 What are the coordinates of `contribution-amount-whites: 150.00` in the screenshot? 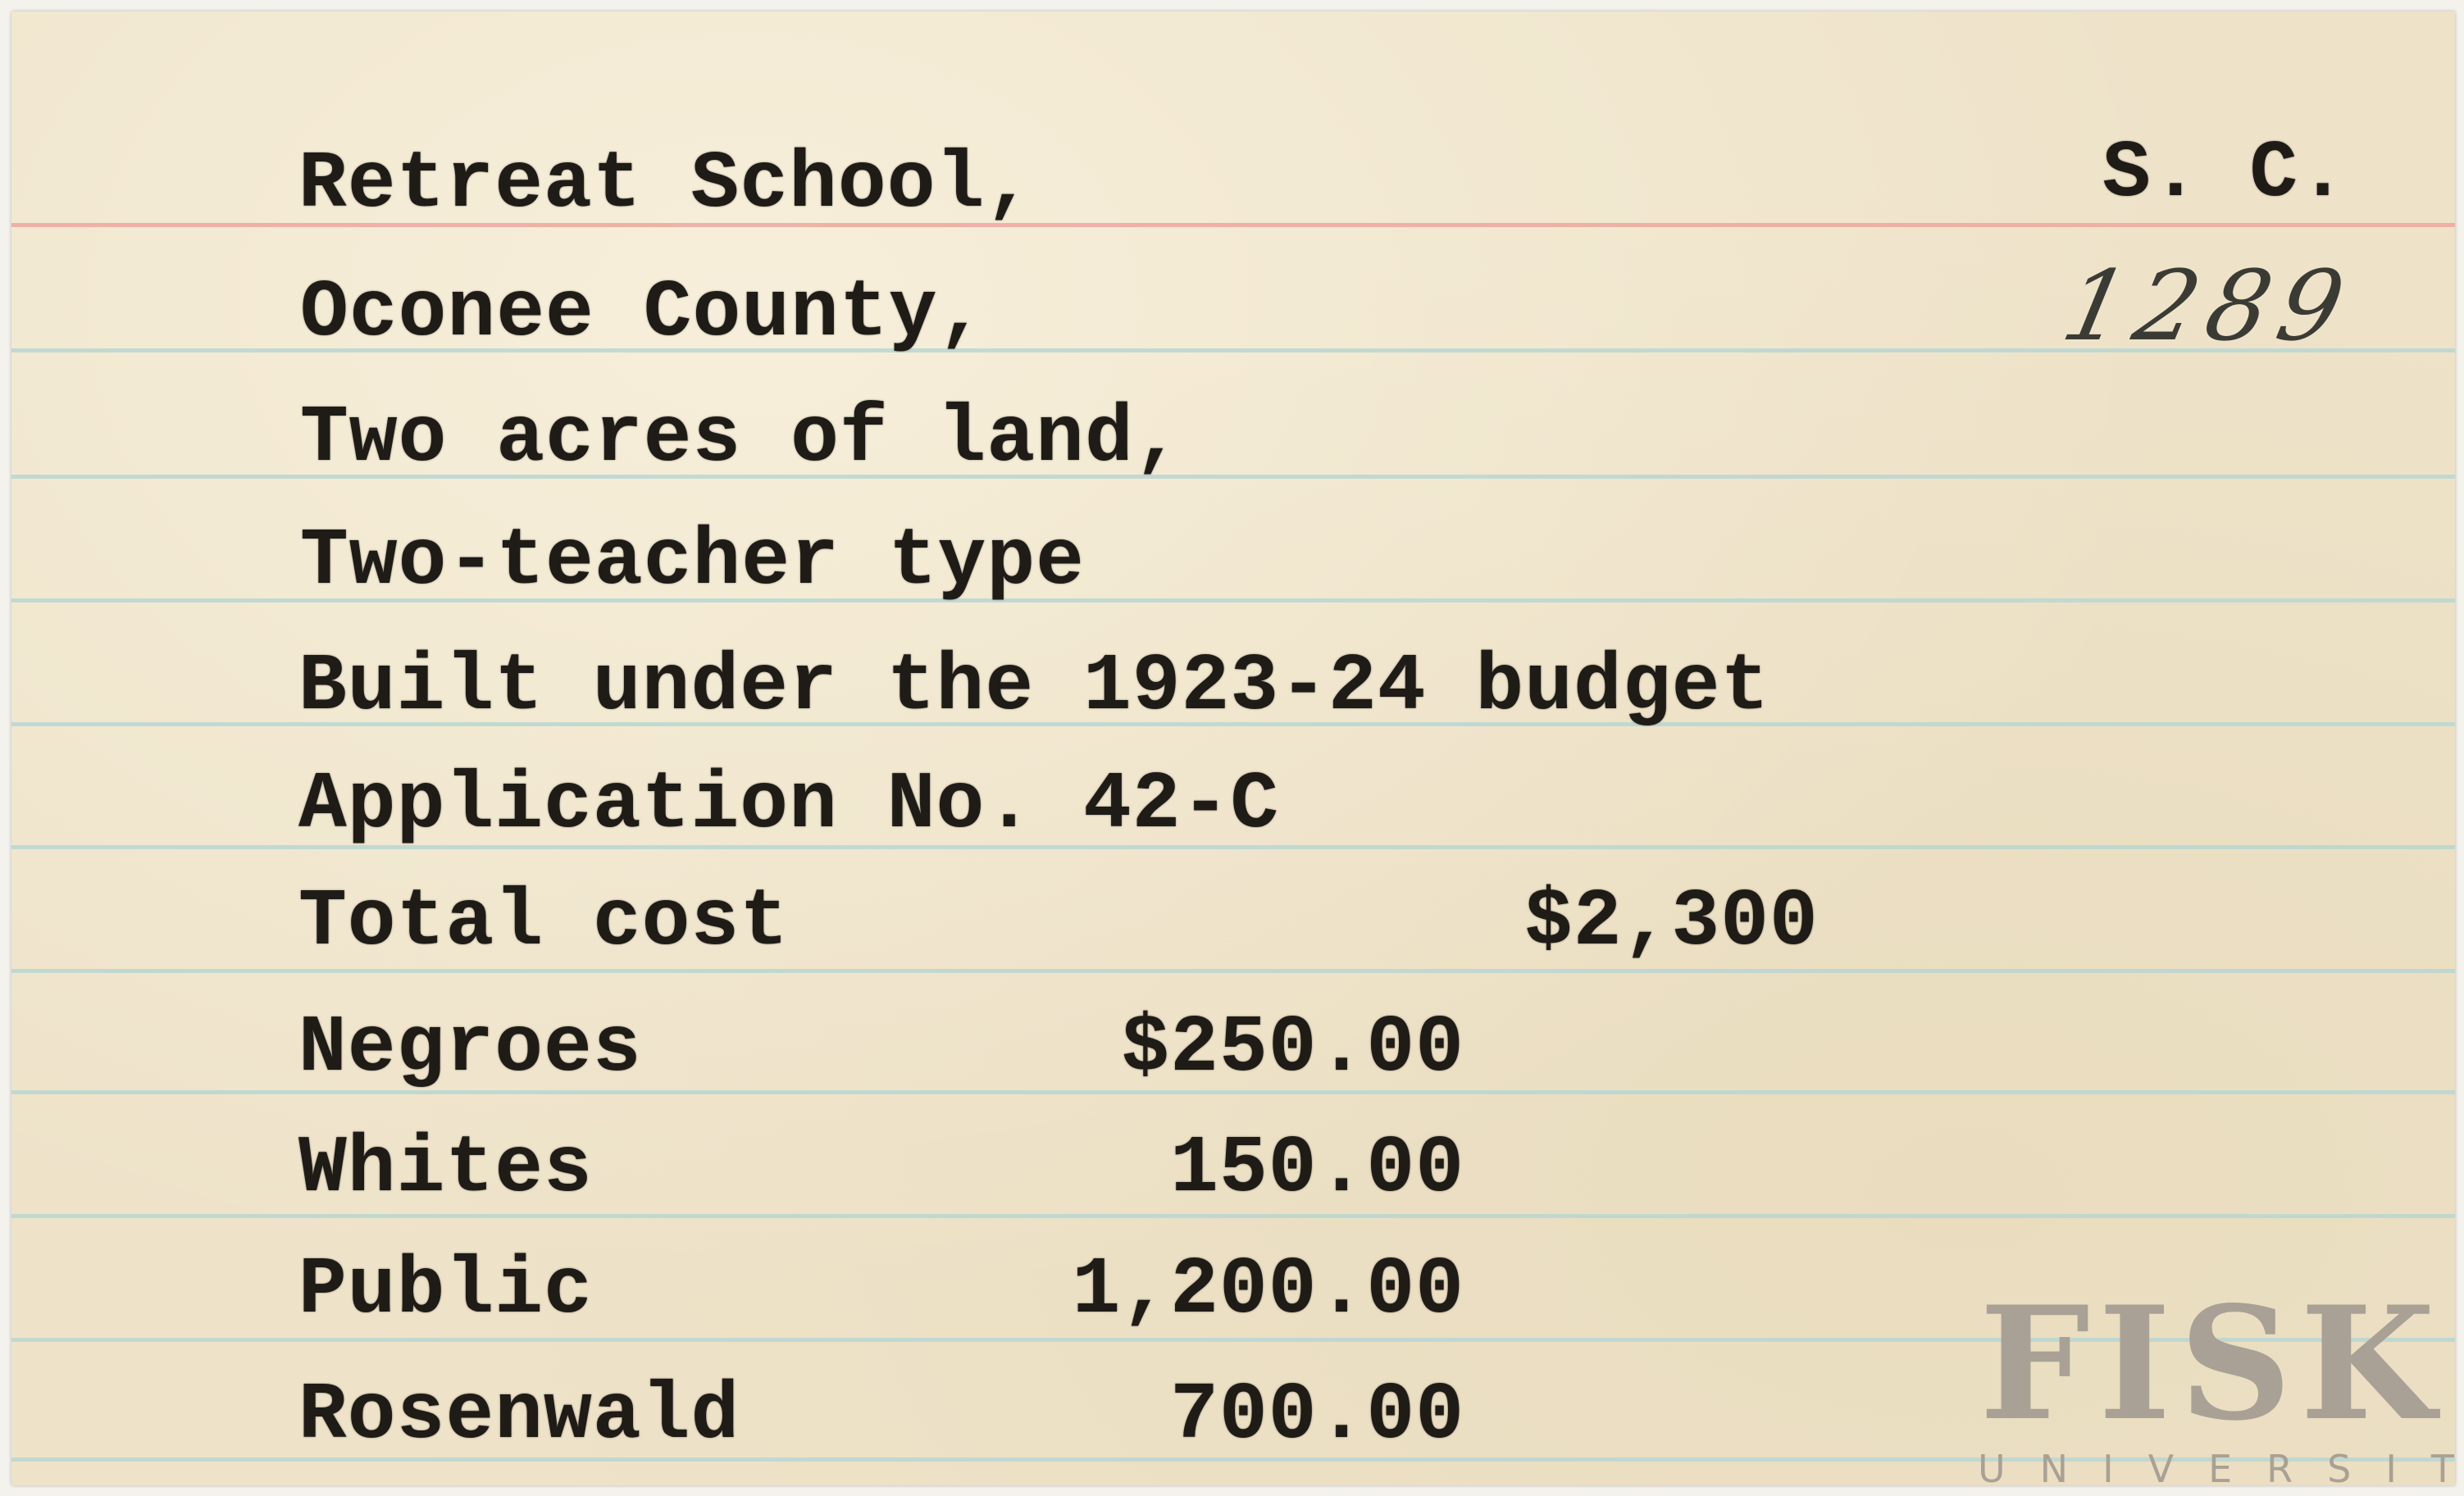 It's located at (1317, 1170).